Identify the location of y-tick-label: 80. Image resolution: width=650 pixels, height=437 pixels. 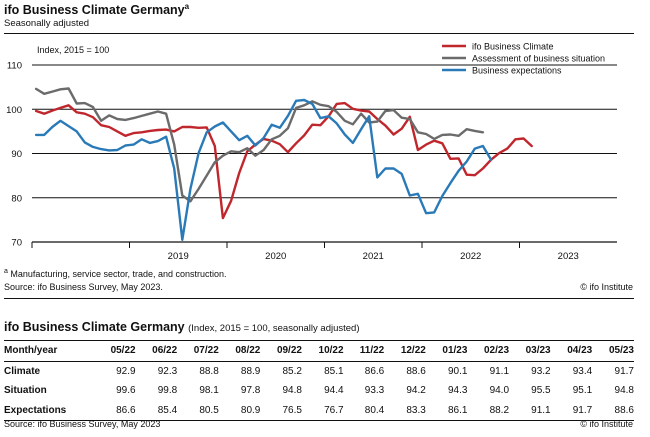
(16, 198).